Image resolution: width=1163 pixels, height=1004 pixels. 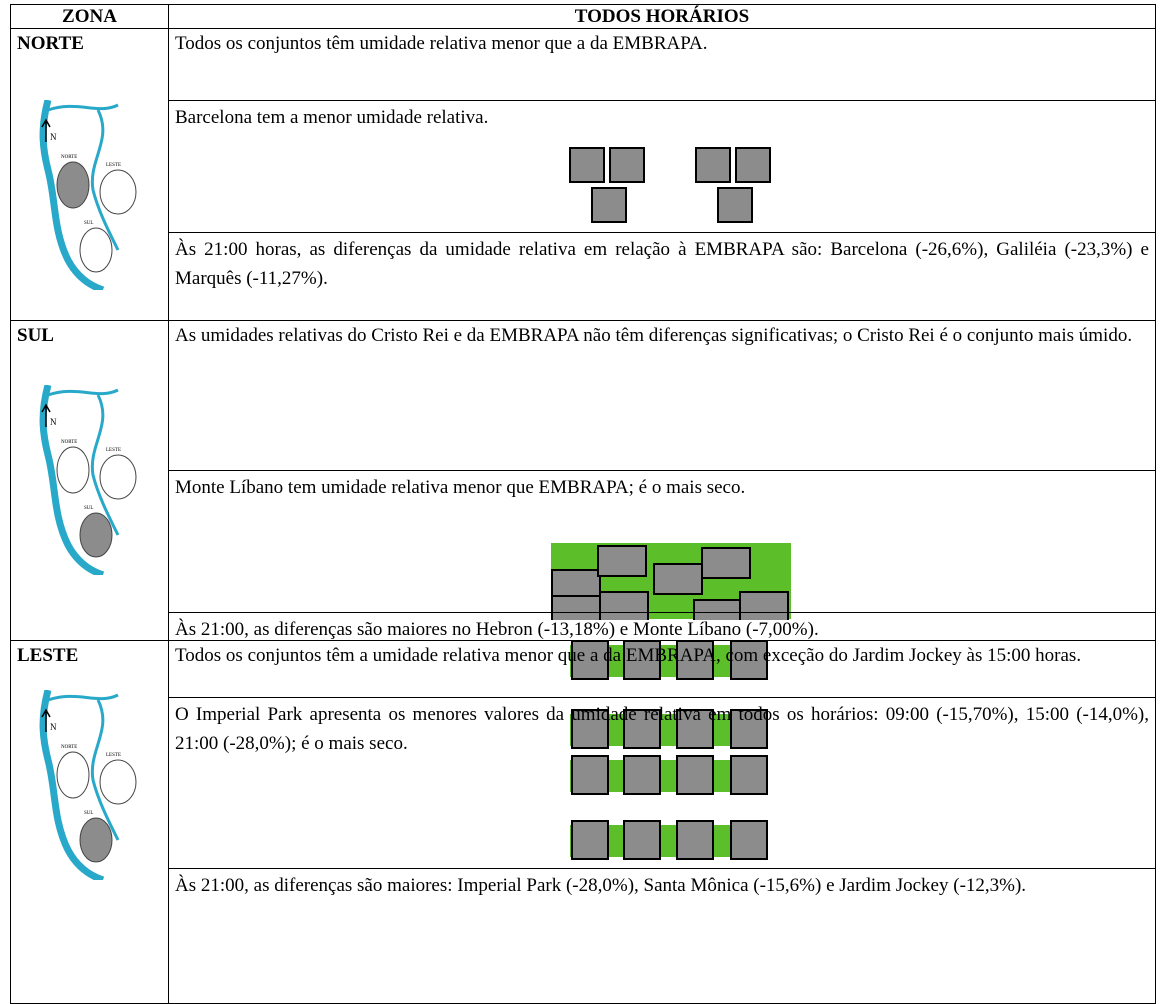 I want to click on header-schedule: TODOS HORÁRIOS, so click(x=662, y=16).